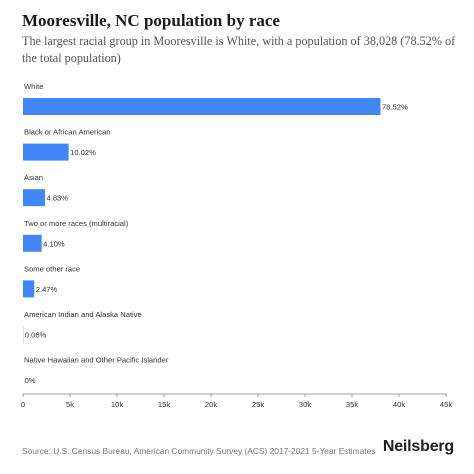  Describe the element at coordinates (418, 446) in the screenshot. I see `brand-logo: Neilsberg` at that location.